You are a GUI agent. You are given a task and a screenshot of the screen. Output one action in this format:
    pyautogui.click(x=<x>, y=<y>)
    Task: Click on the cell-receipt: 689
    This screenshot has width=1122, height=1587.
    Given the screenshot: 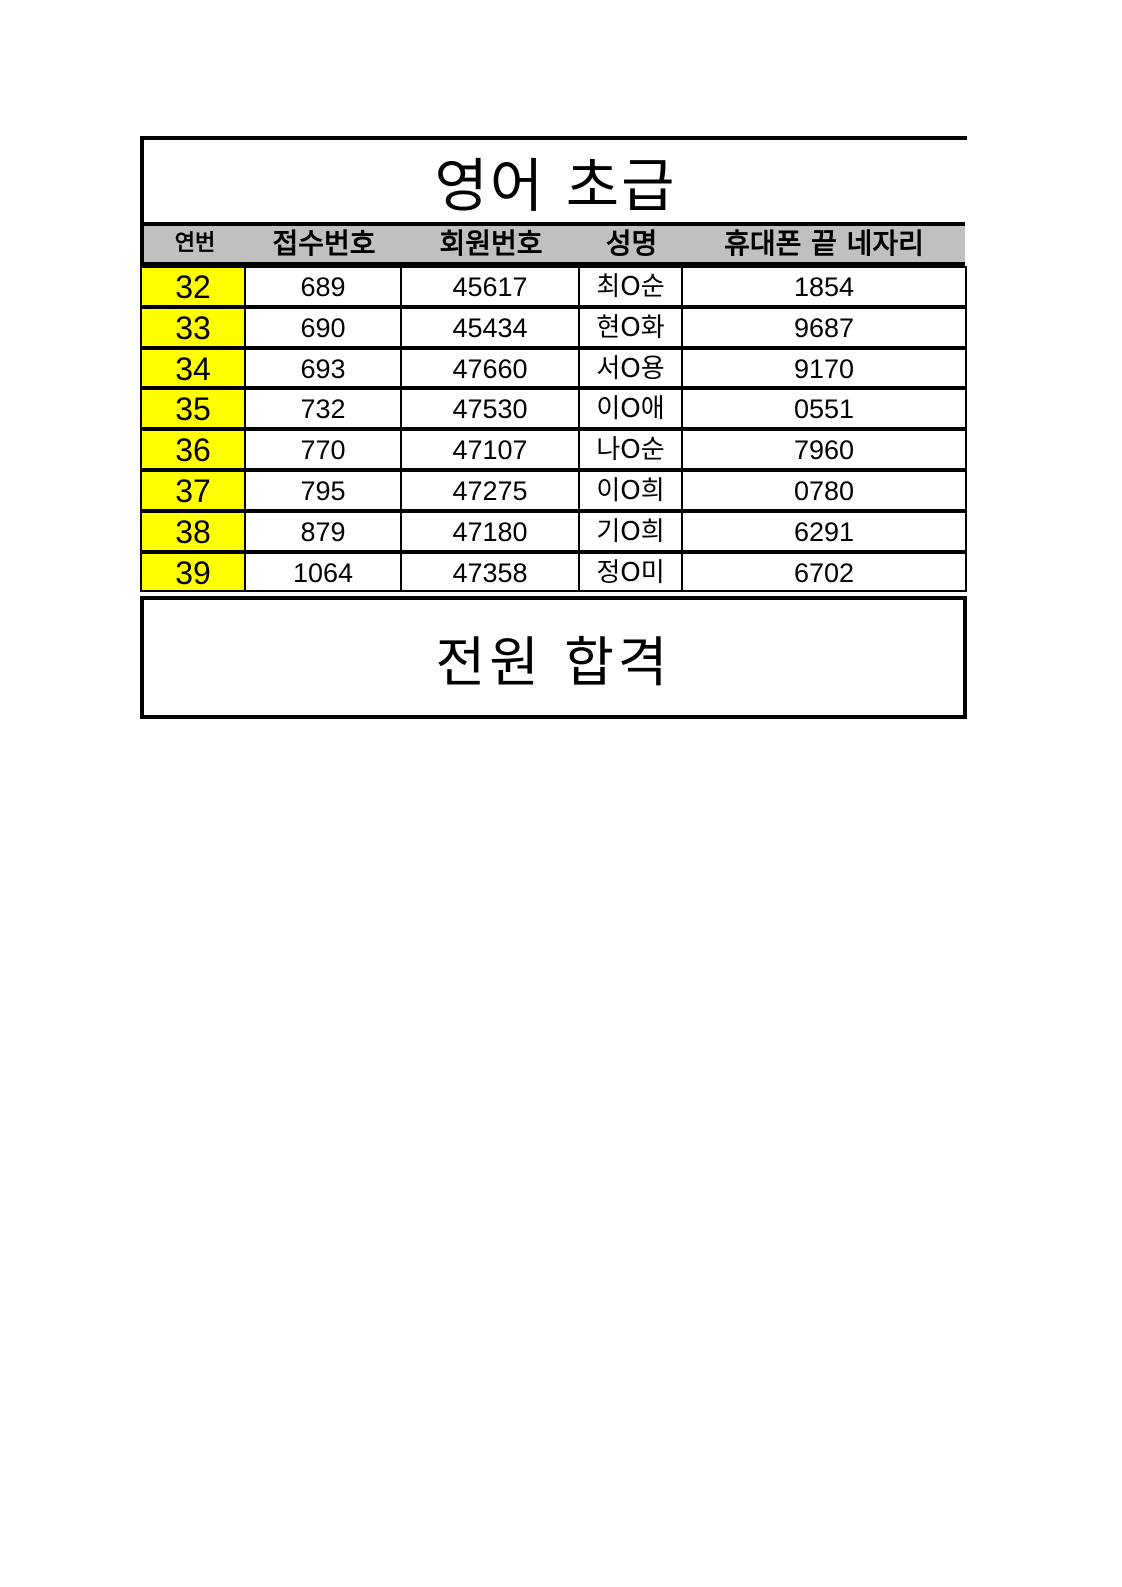 What is the action you would take?
    pyautogui.click(x=323, y=286)
    